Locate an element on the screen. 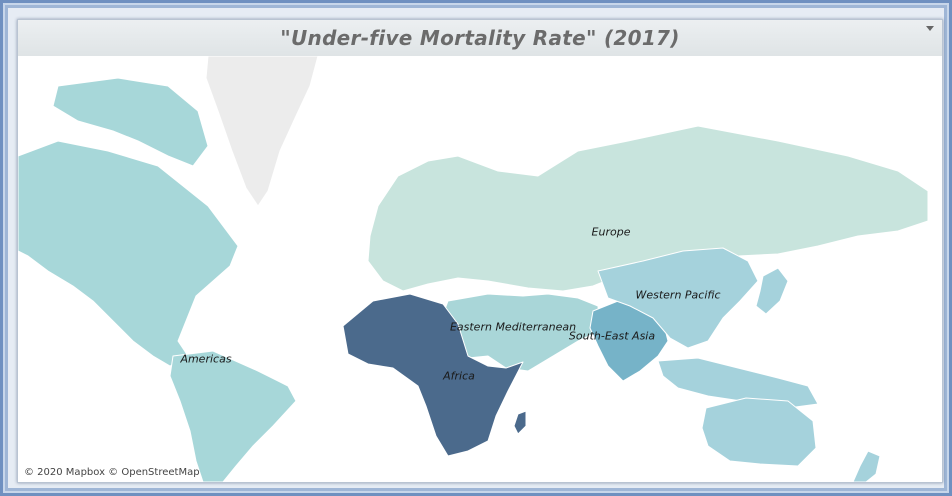 This screenshot has height=496, width=952. americas-arctic-islands-shape is located at coordinates (130, 122).